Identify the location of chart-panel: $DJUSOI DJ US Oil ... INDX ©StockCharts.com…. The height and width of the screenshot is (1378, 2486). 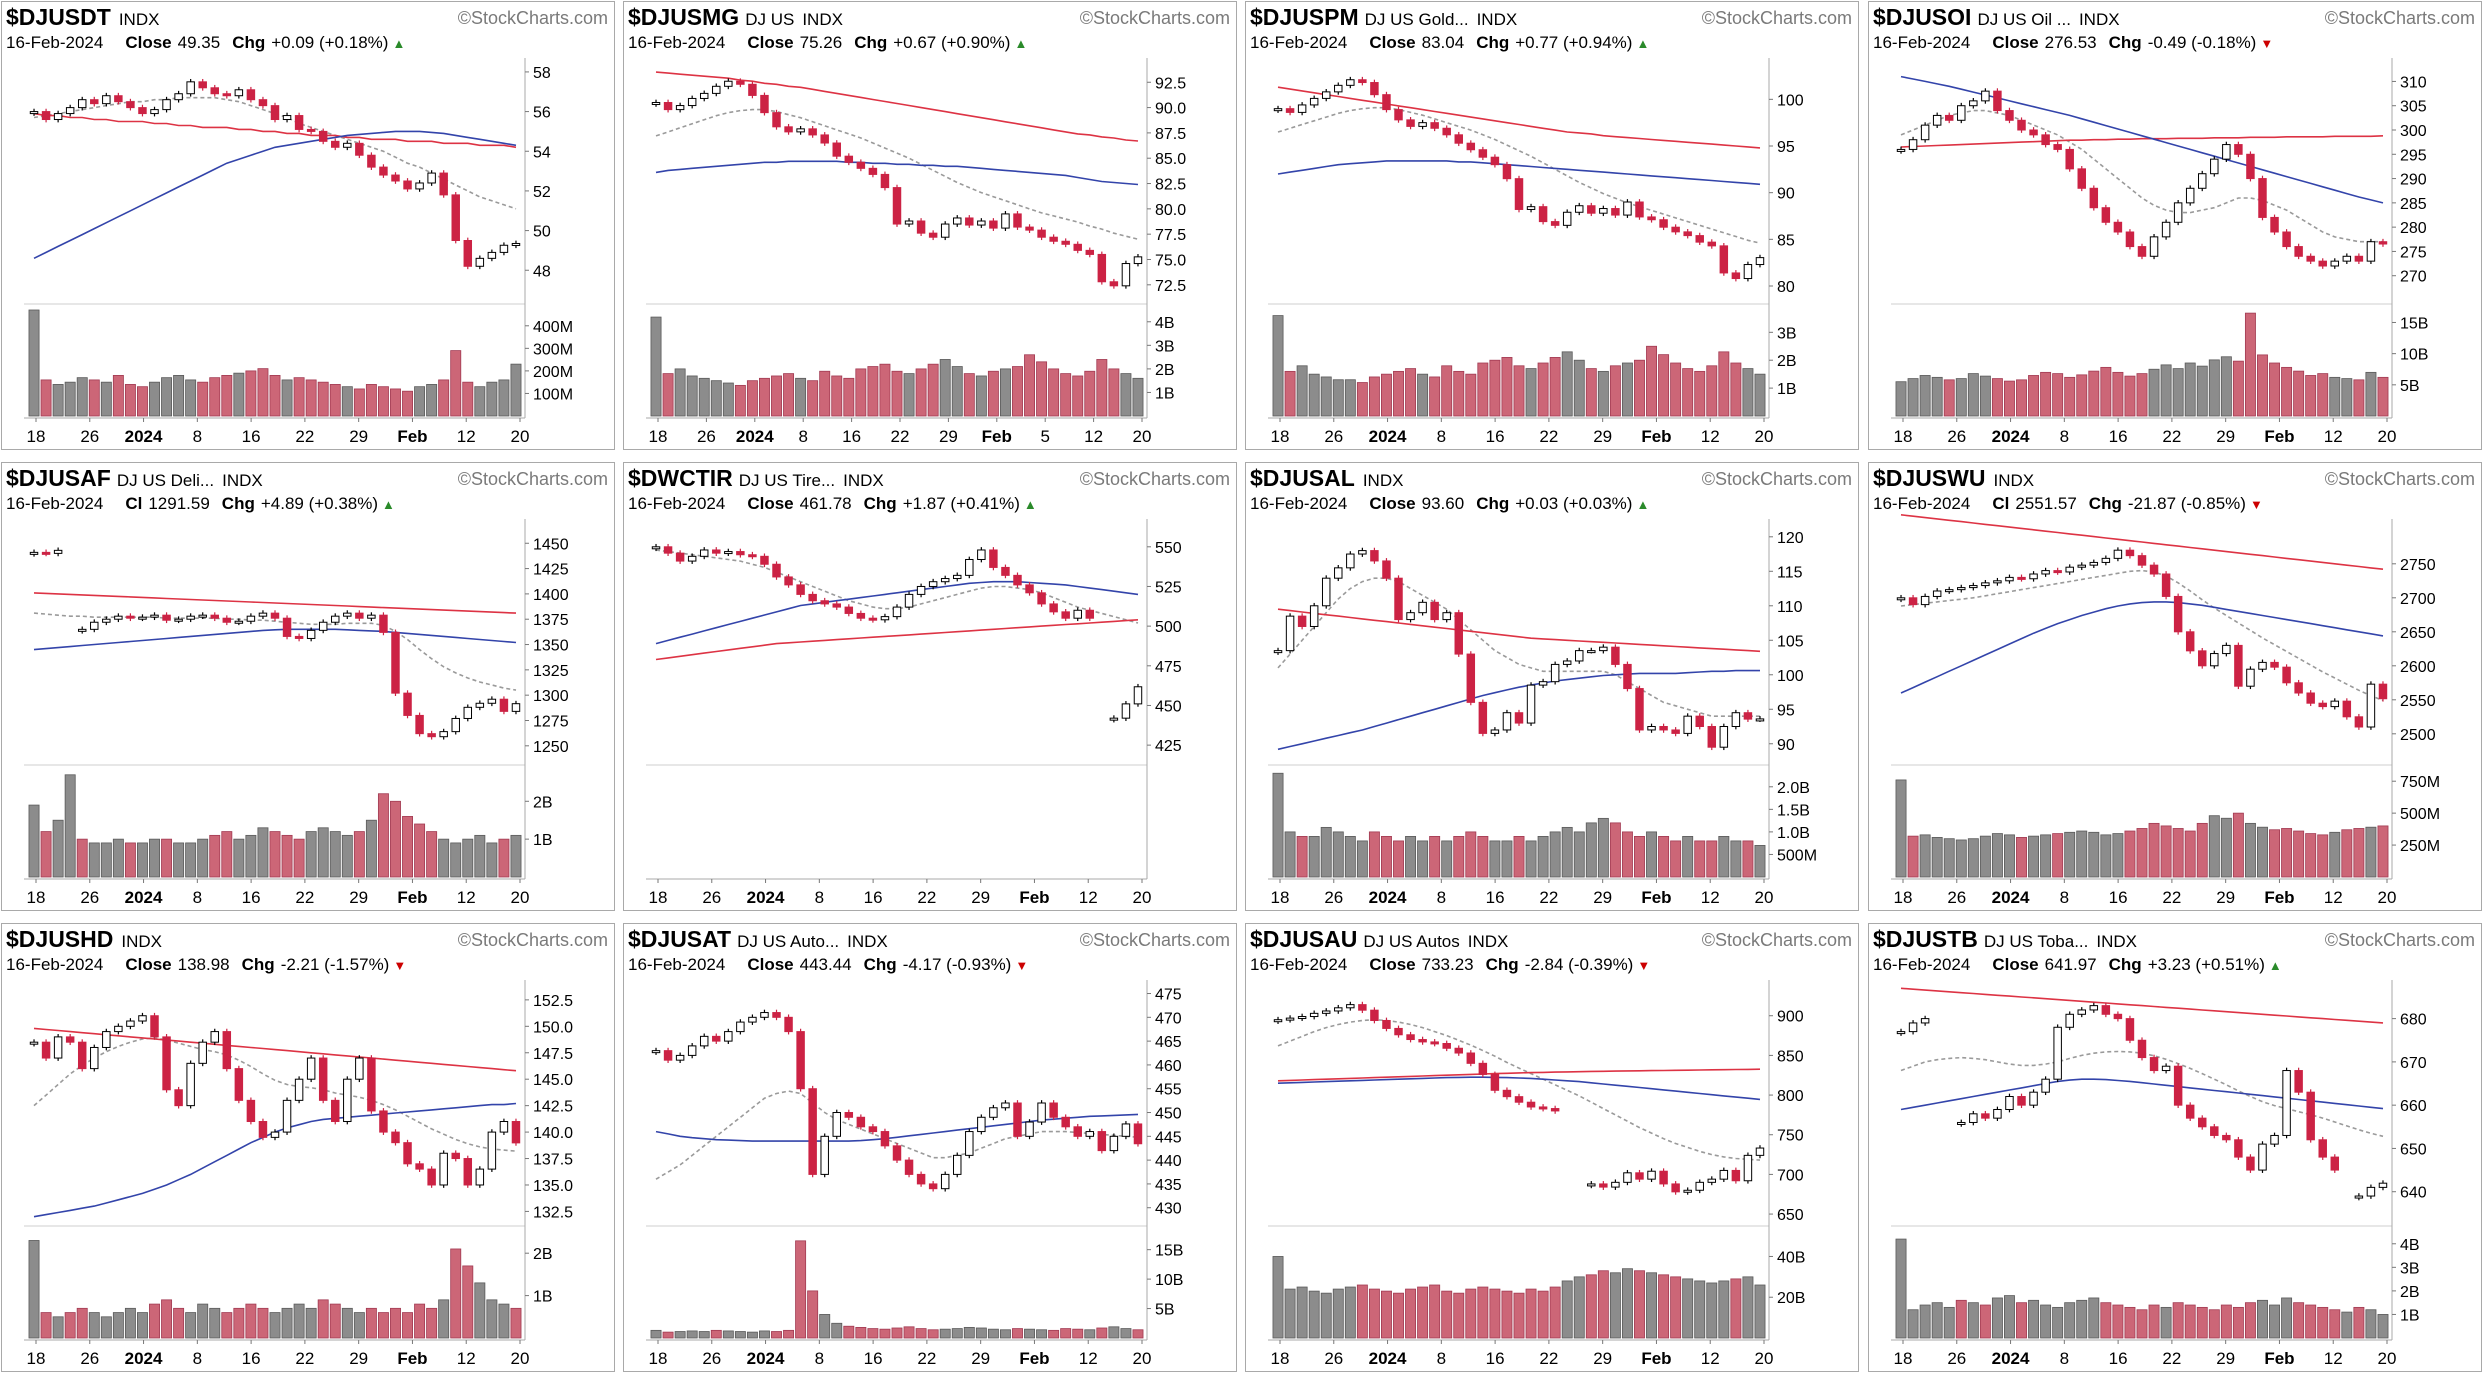
(2175, 225).